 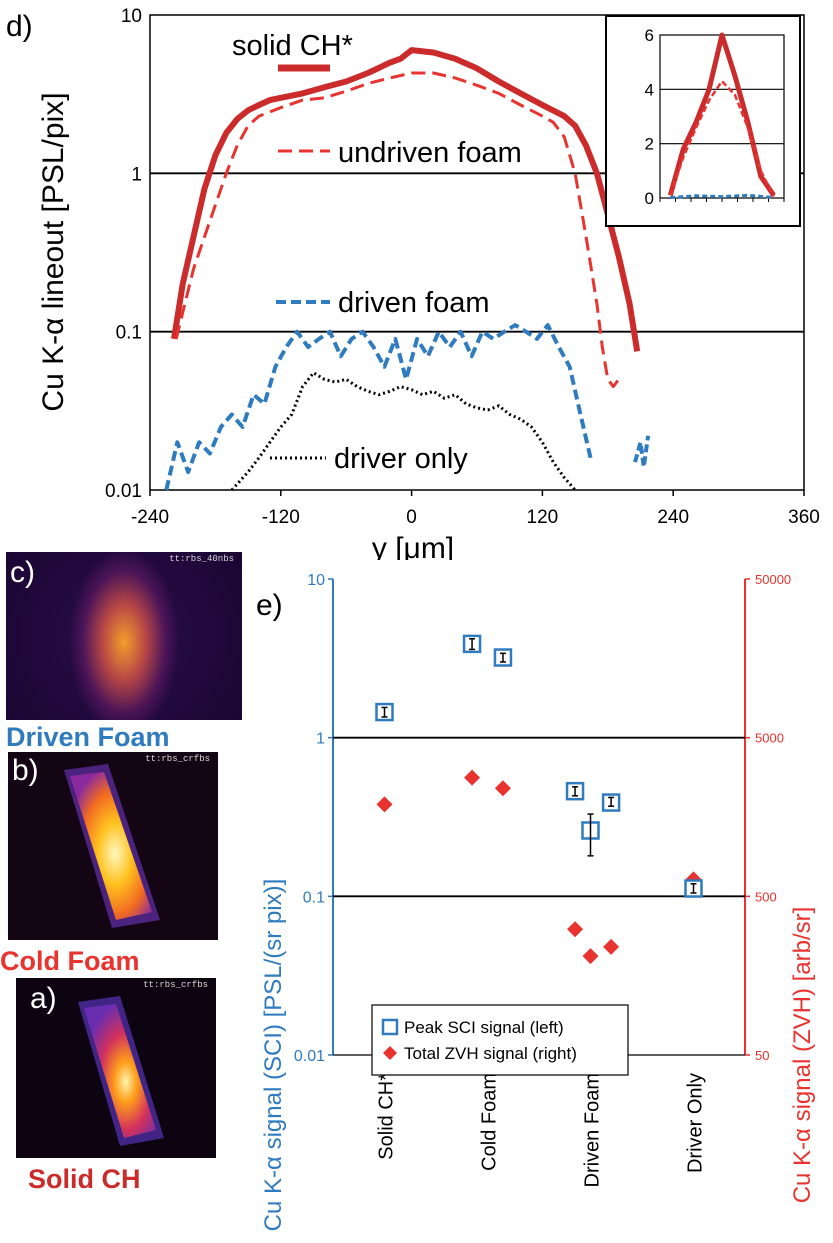 What do you see at coordinates (150, 517) in the screenshot?
I see `x-tick-label: -240` at bounding box center [150, 517].